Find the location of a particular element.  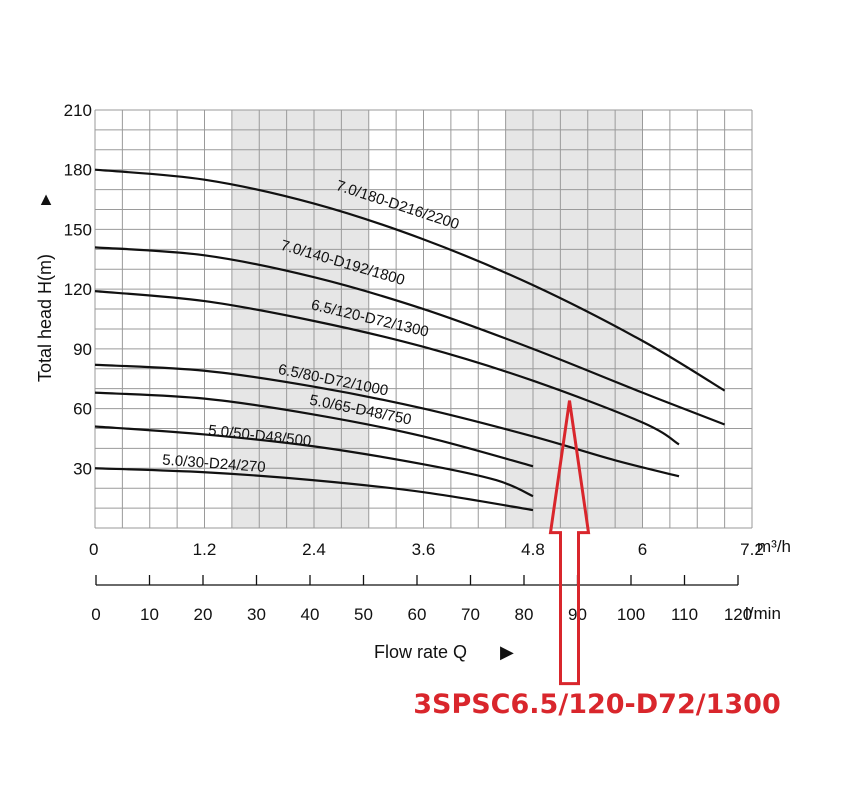

x-axis-lmin: 0 10 20 30 40 50 60 70 80 90 100 110 120 is located at coordinates (421, 599).